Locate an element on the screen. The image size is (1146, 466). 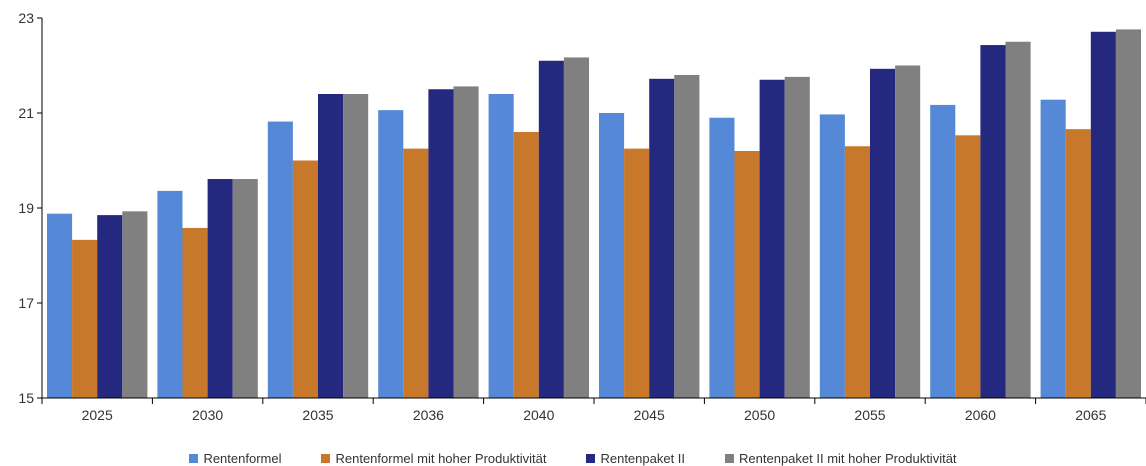
x-tick-label-2030: 2030 is located at coordinates (207, 415).